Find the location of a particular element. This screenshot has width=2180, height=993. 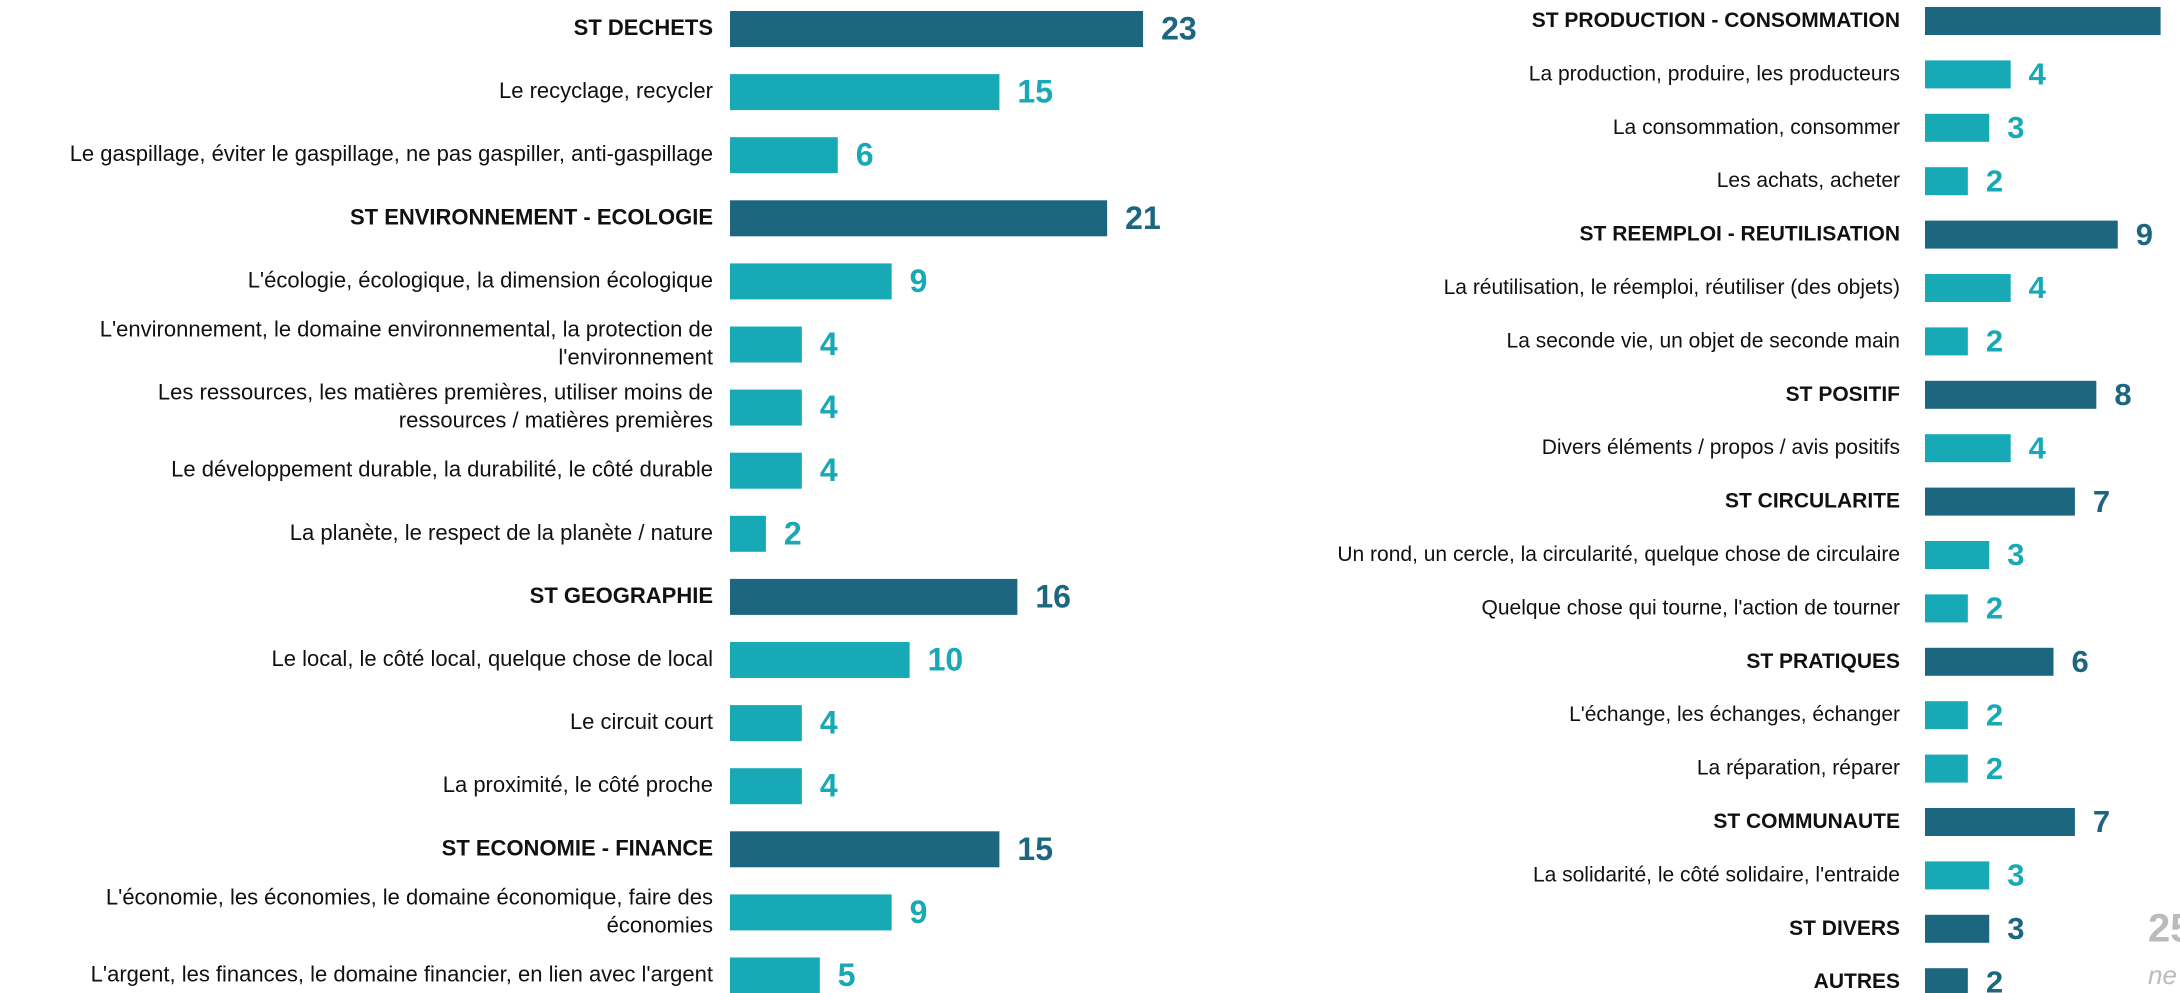

category-label: La proximité, le côté proche is located at coordinates (578, 784).